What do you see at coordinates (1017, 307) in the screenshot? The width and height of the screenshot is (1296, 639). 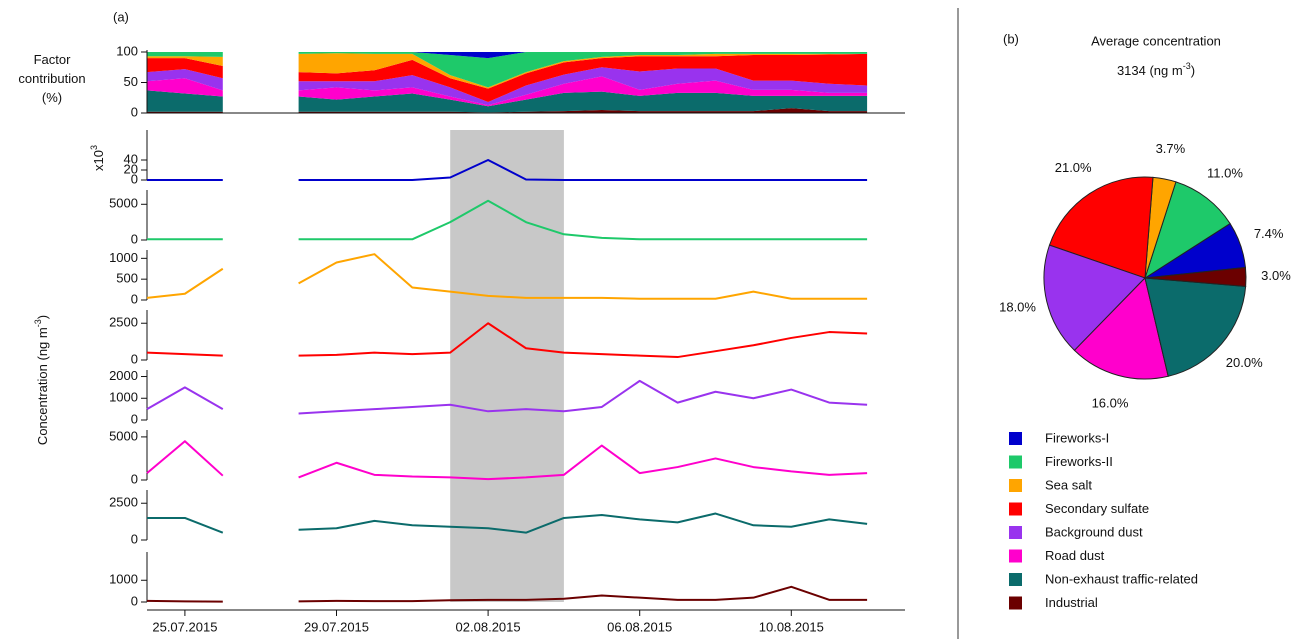 I see `slice-label: 18.0%` at bounding box center [1017, 307].